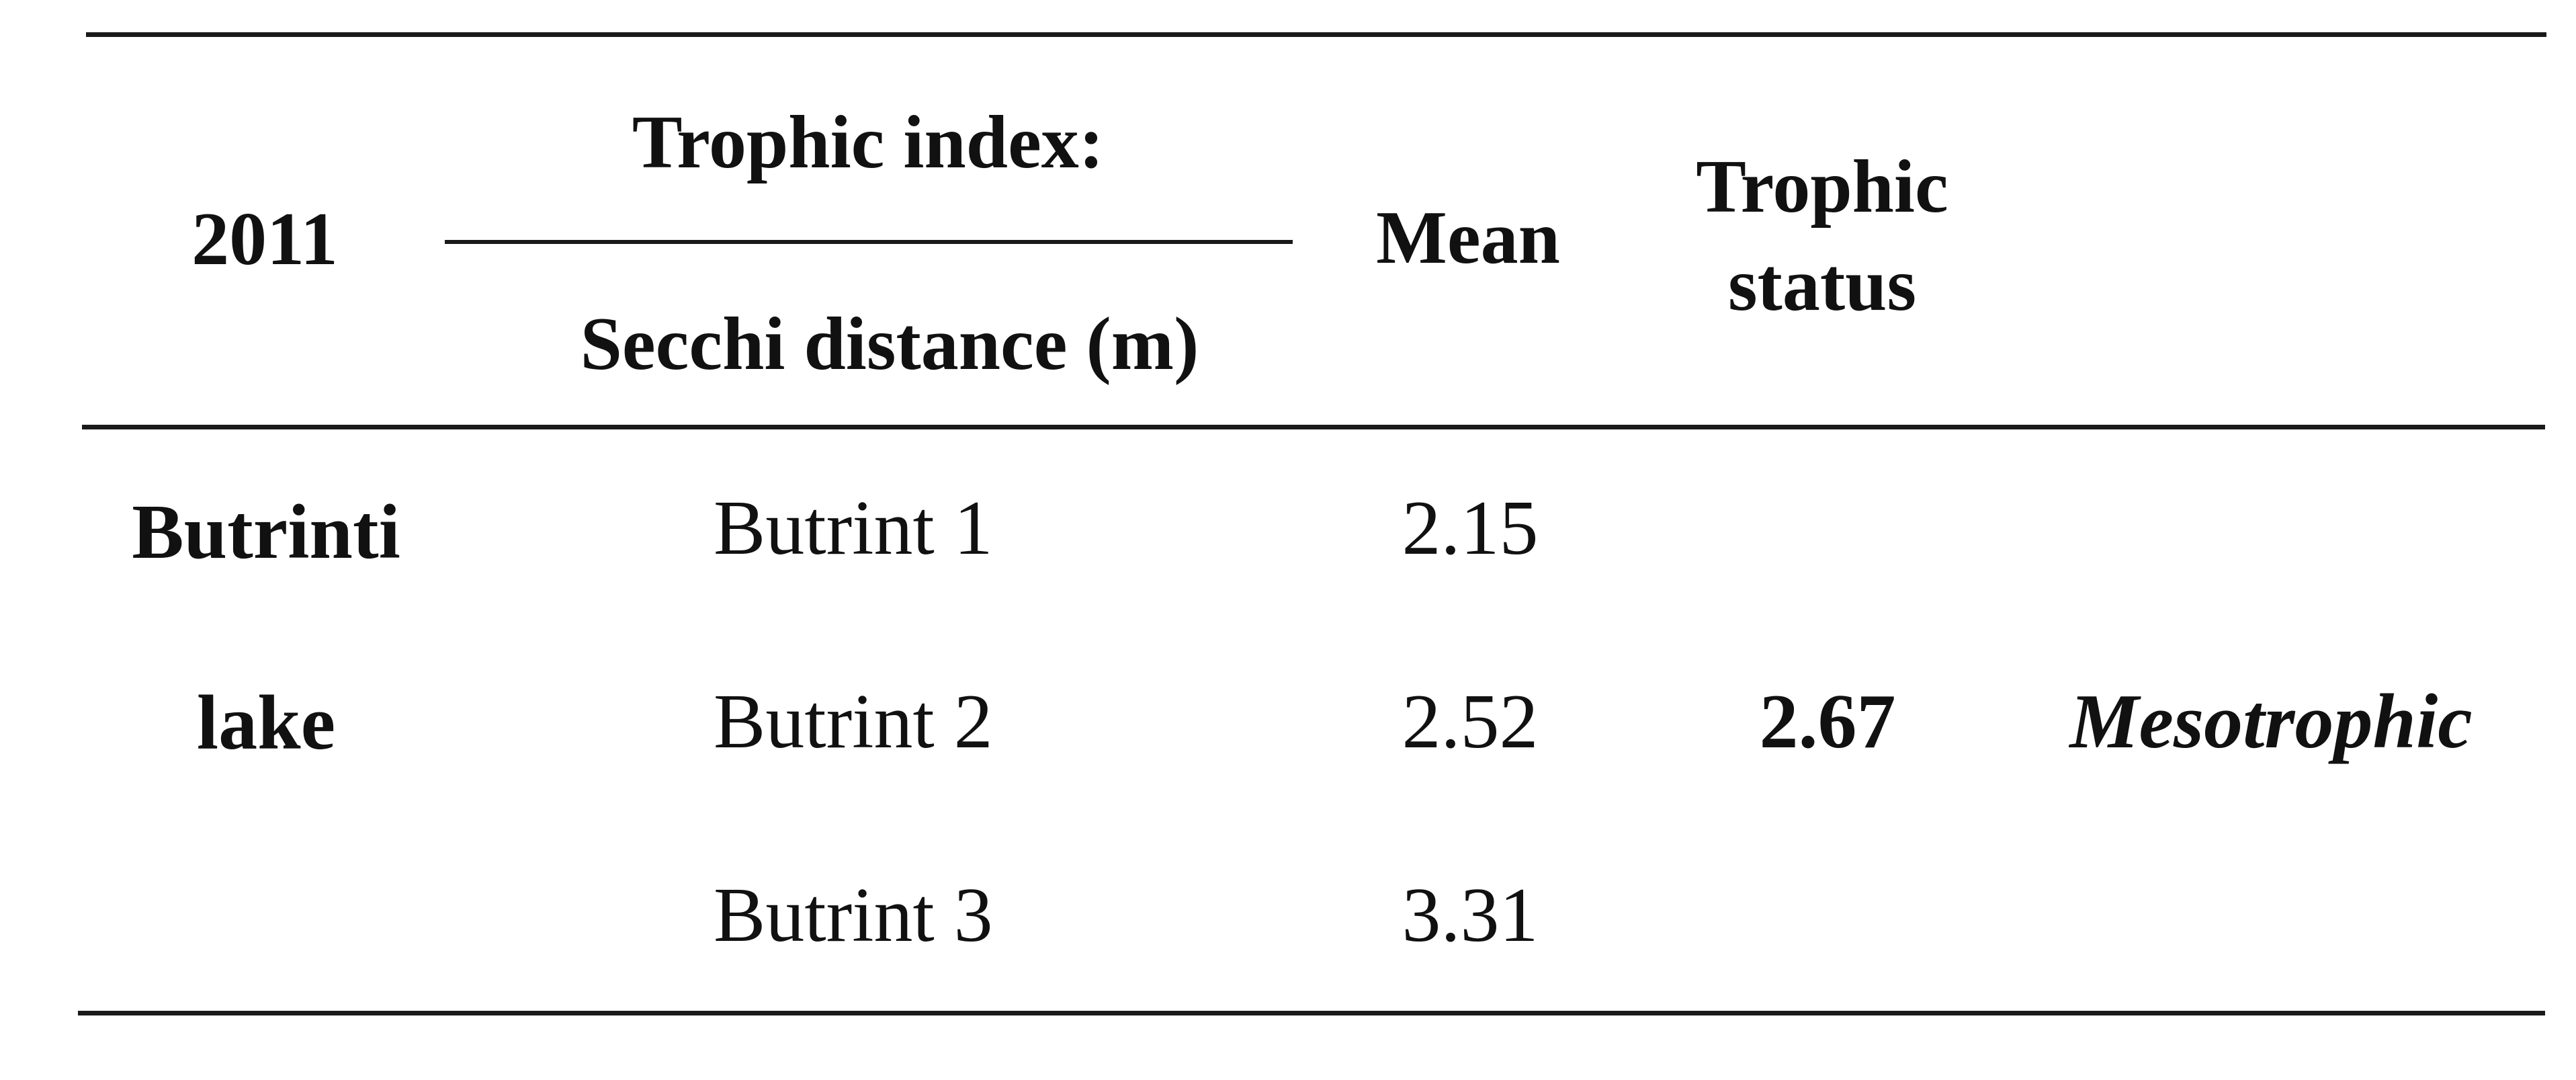  What do you see at coordinates (889, 344) in the screenshot?
I see `header-secchi-distance: Secchi distance (m)` at bounding box center [889, 344].